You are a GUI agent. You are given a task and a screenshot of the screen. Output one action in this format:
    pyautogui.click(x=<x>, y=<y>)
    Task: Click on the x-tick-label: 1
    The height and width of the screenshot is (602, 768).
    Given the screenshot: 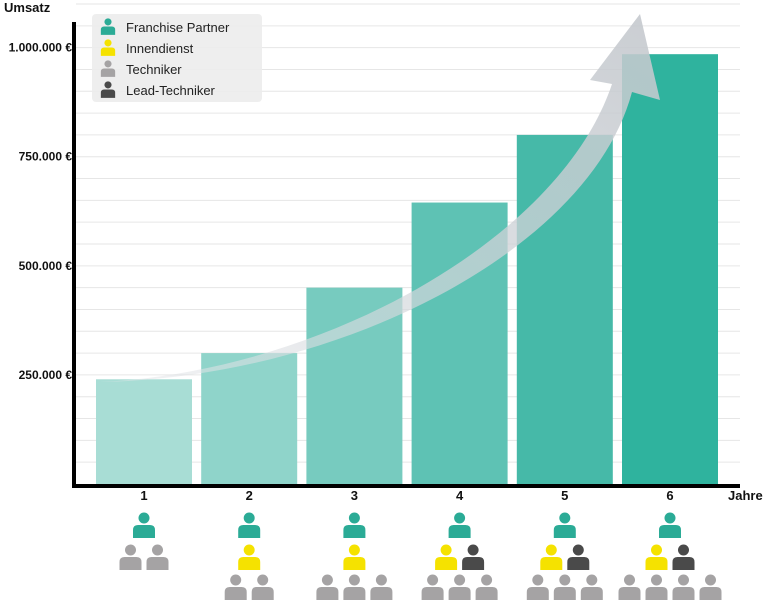 What is the action you would take?
    pyautogui.click(x=143, y=495)
    